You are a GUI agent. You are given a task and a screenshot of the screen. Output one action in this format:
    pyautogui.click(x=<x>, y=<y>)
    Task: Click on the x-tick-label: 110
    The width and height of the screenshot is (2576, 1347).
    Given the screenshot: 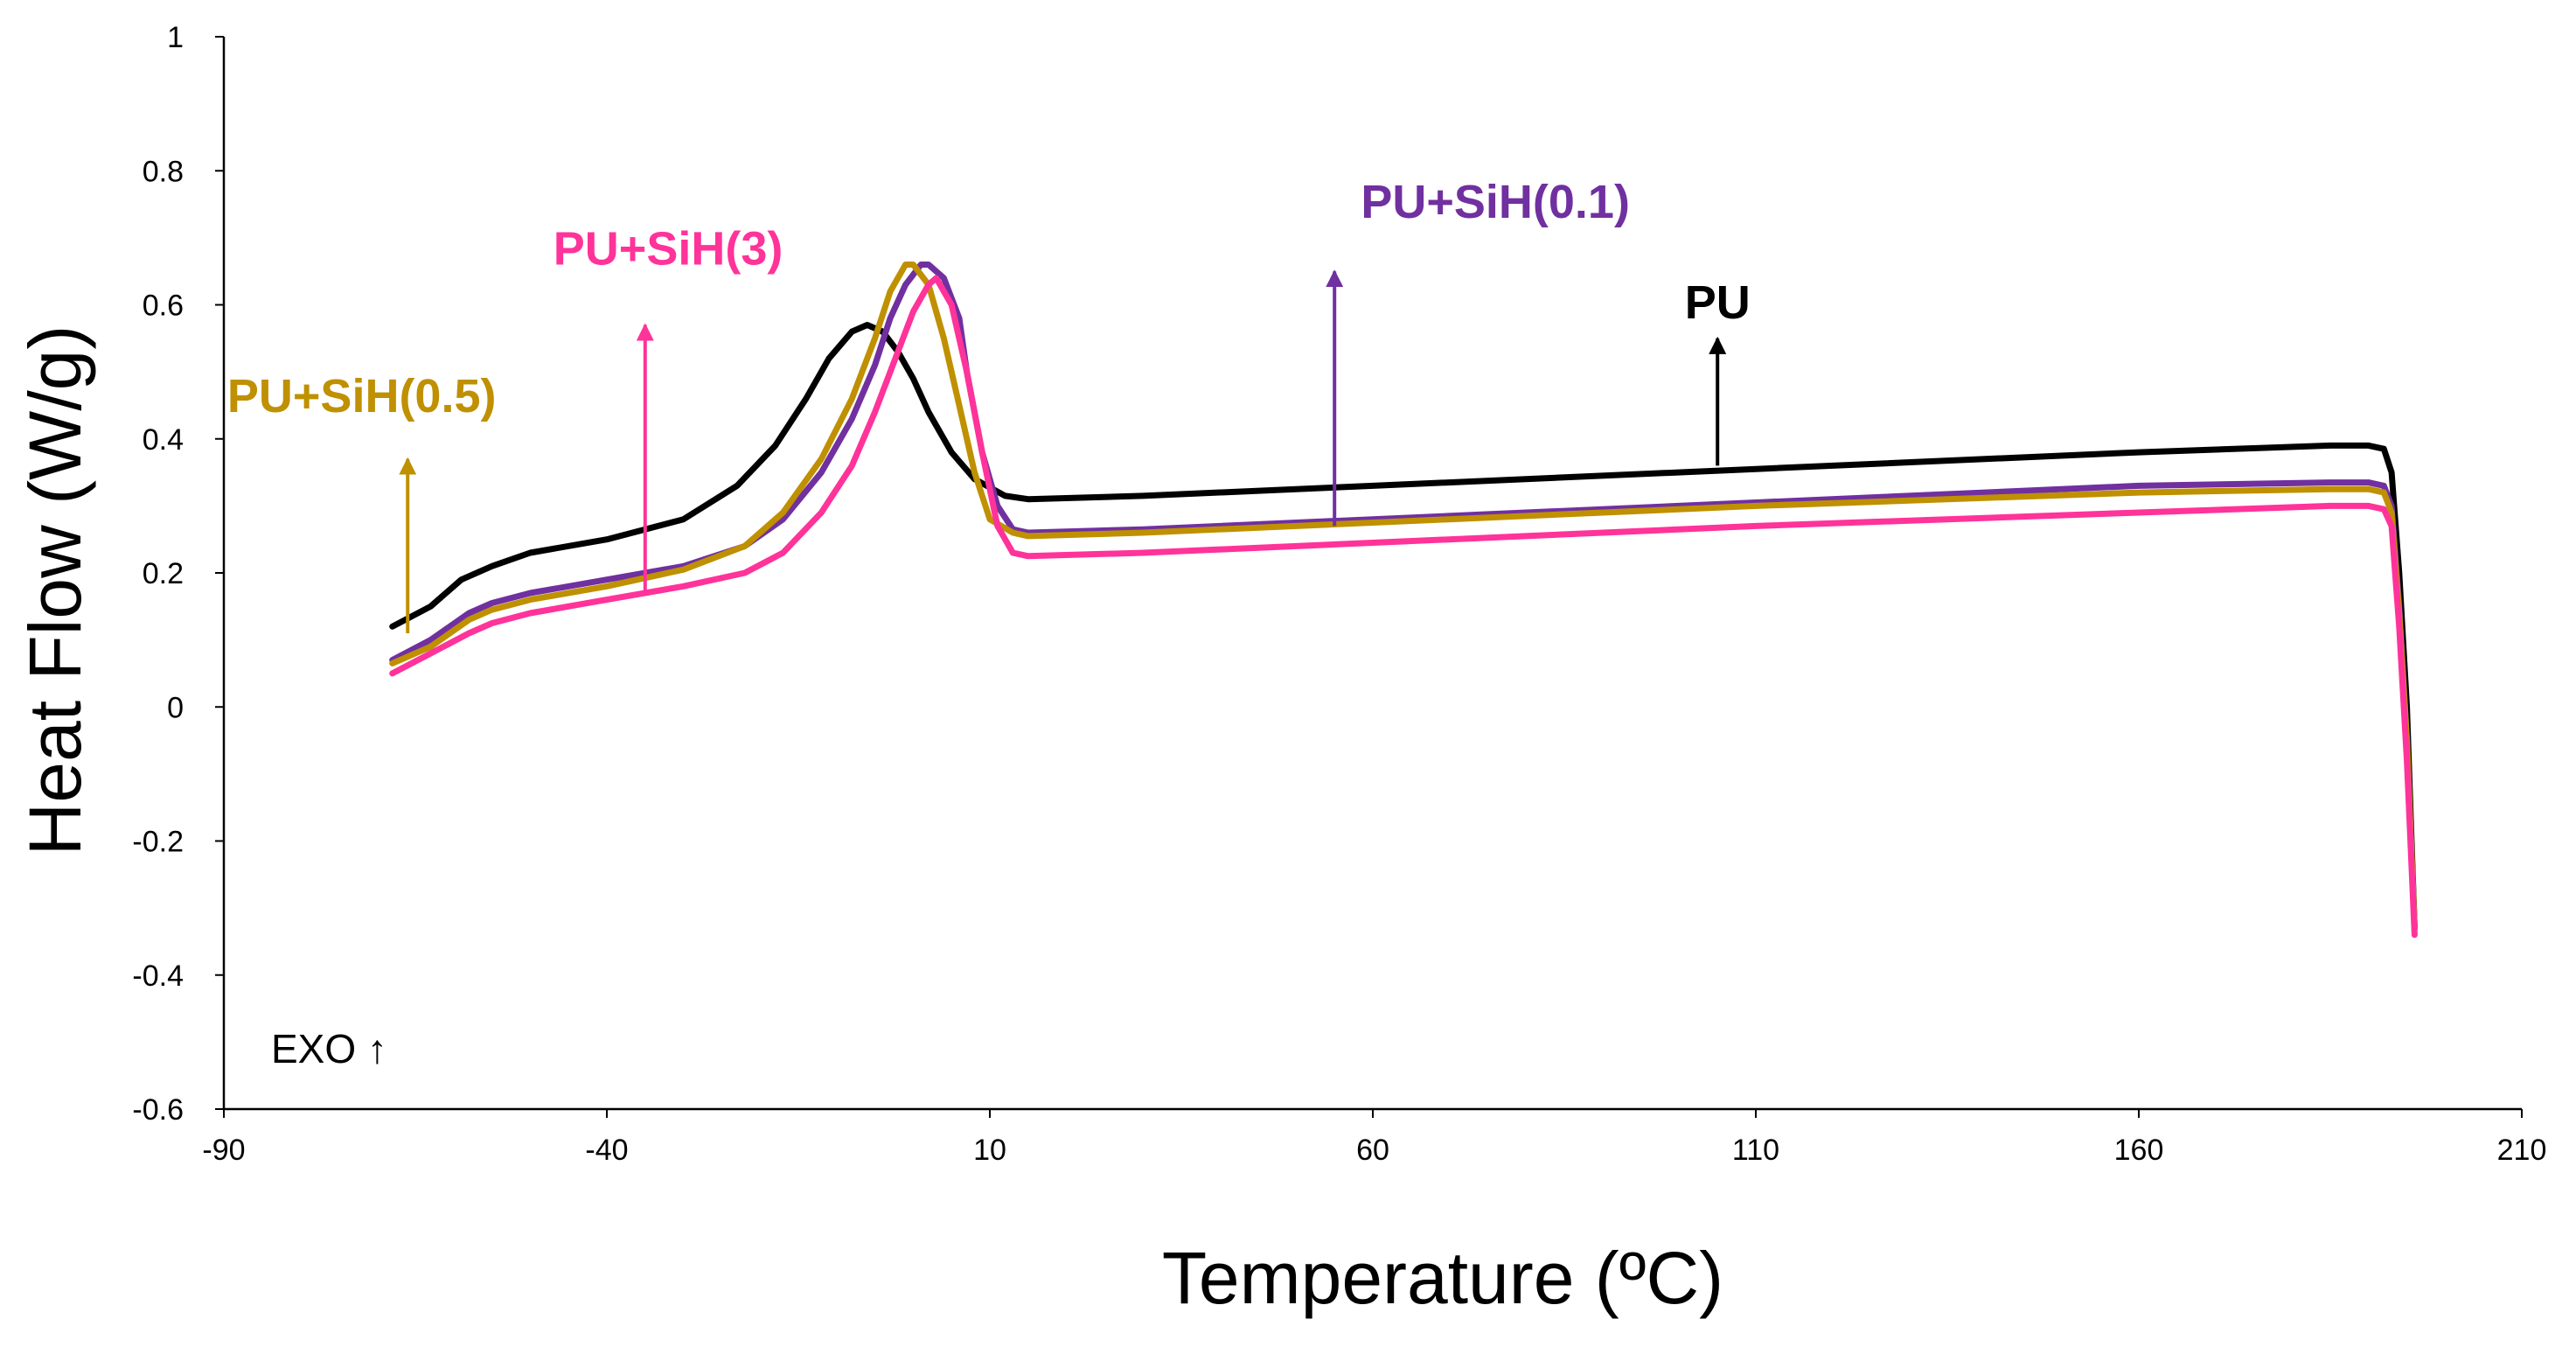 What is the action you would take?
    pyautogui.click(x=1755, y=1150)
    